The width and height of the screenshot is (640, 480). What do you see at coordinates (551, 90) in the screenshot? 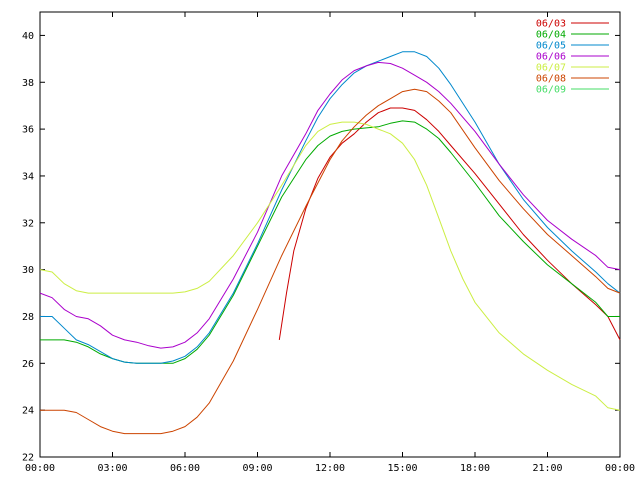
I see `legend-label: 06/09` at bounding box center [551, 90].